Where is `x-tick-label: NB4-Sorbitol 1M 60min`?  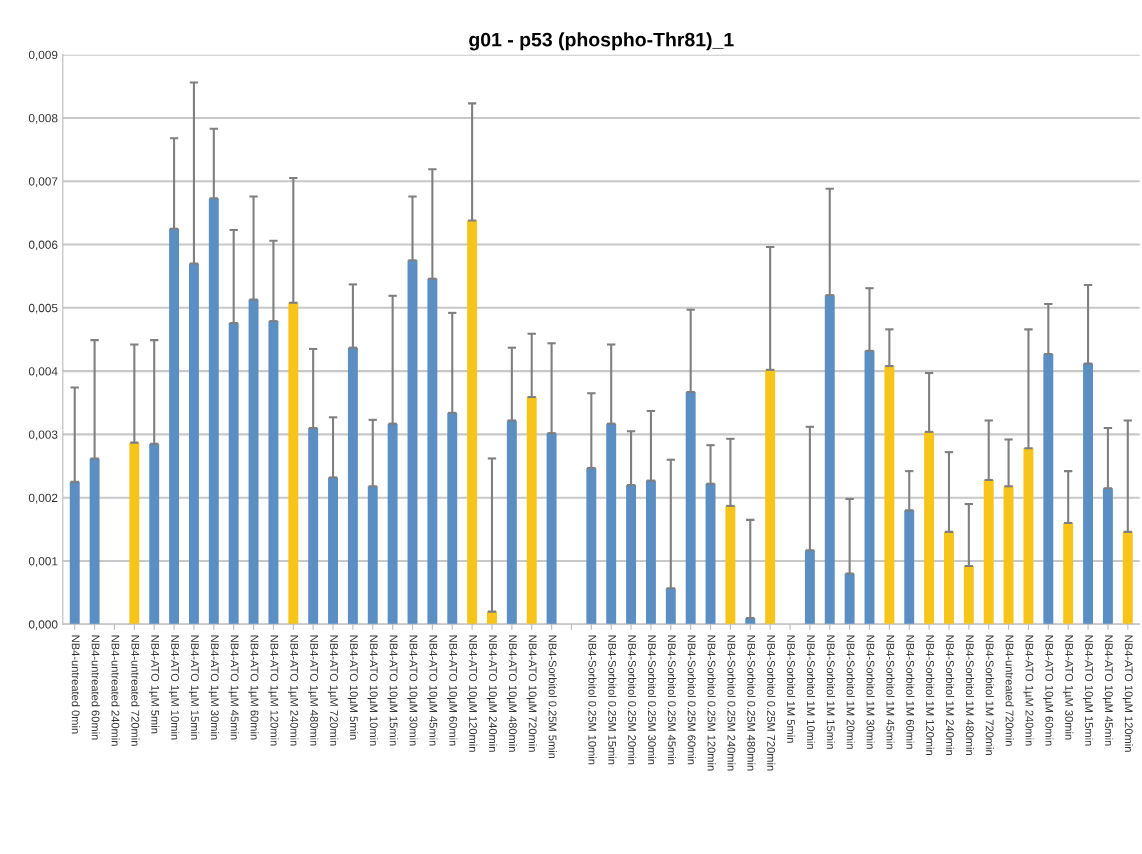 x-tick-label: NB4-Sorbitol 1M 60min is located at coordinates (910, 692).